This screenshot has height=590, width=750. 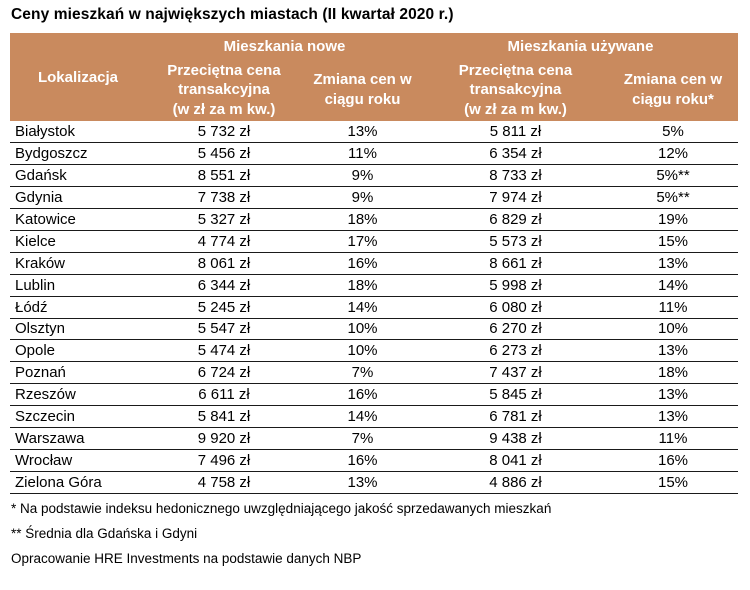 I want to click on price-used-cell: 9 438 zł, so click(x=515, y=438).